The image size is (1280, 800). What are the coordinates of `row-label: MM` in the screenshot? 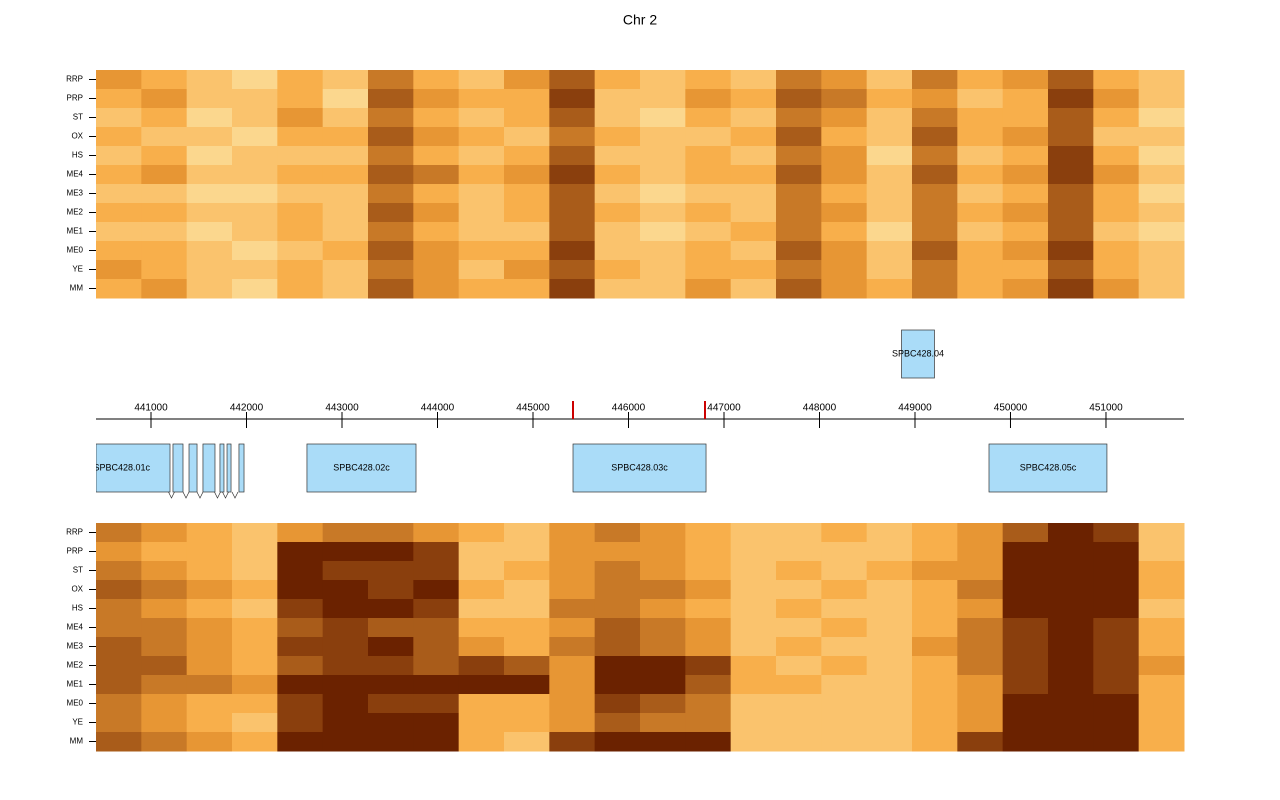 It's located at (77, 288).